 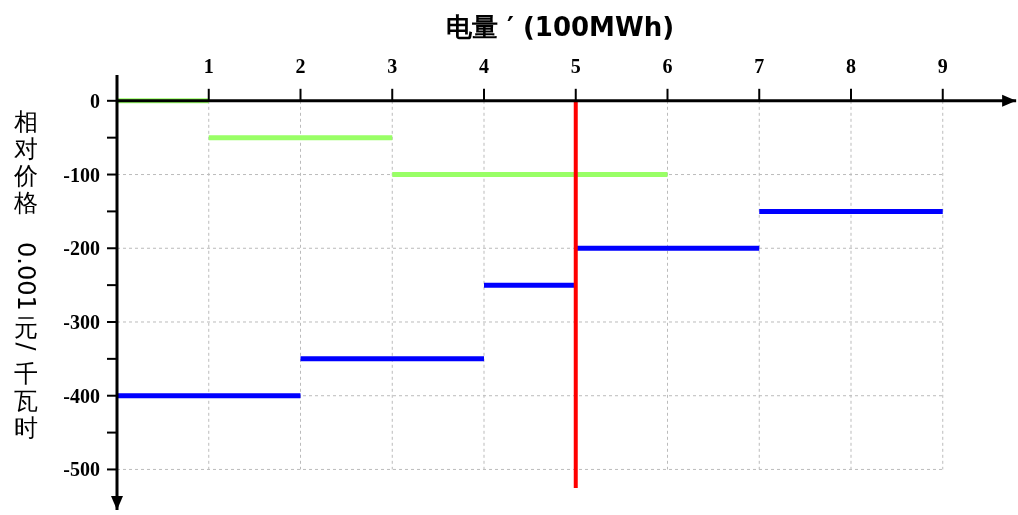 What do you see at coordinates (300, 65) in the screenshot?
I see `x-tick-label: 2` at bounding box center [300, 65].